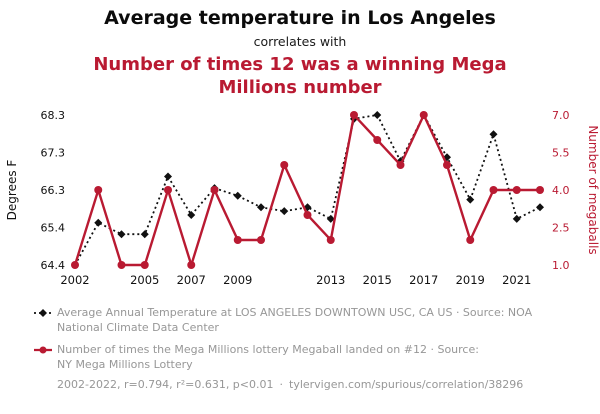  Describe the element at coordinates (53, 265) in the screenshot. I see `svg-text: 64.4` at that location.